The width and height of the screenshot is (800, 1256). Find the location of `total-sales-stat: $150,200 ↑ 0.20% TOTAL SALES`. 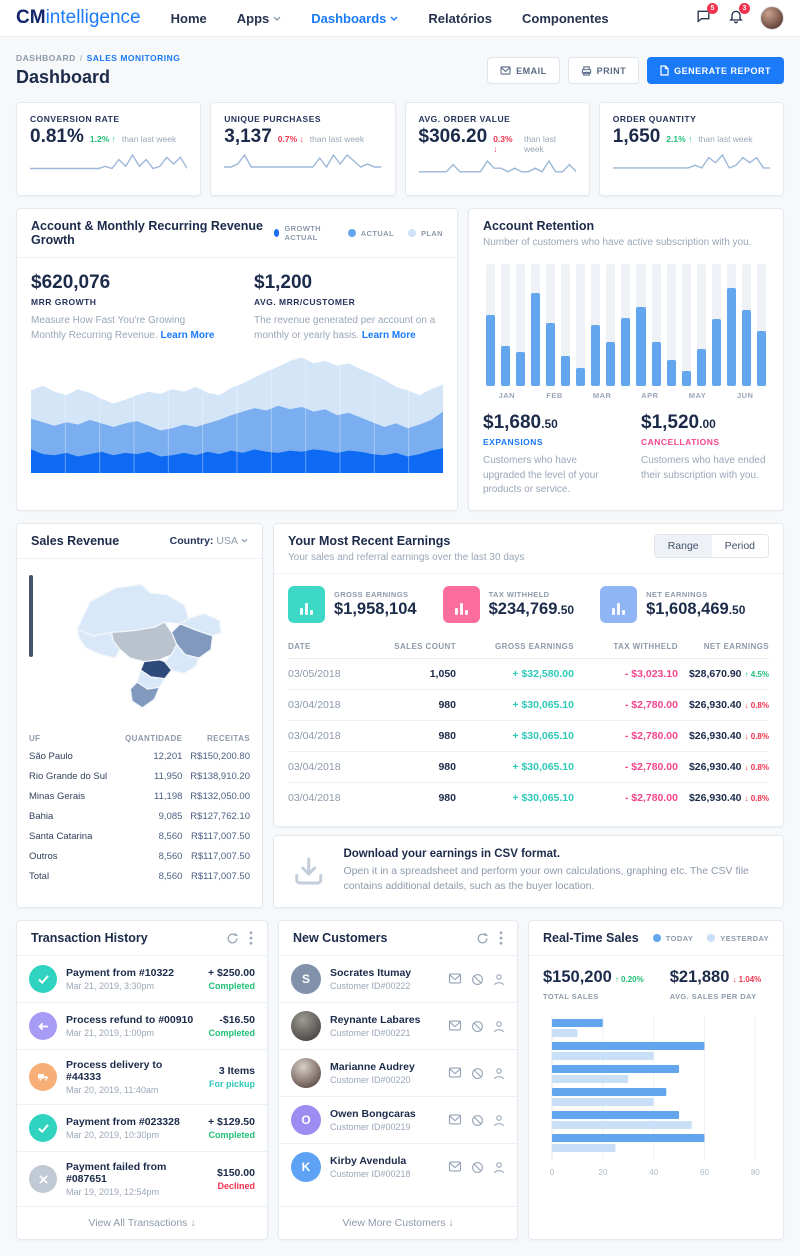

total-sales-stat: $150,200 ↑ 0.20% TOTAL SALES is located at coordinates (593, 984).